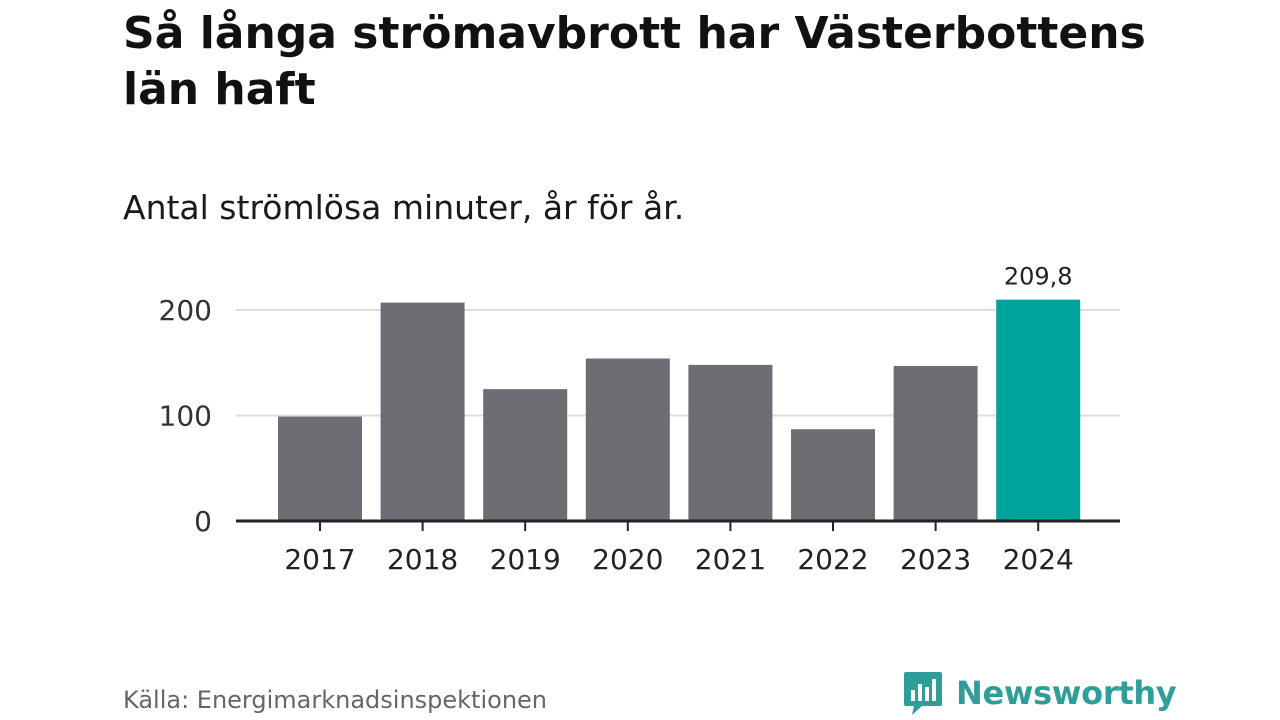 Image resolution: width=1280 pixels, height=720 pixels. I want to click on newsworthy-logo-text: Newsworthy, so click(1066, 693).